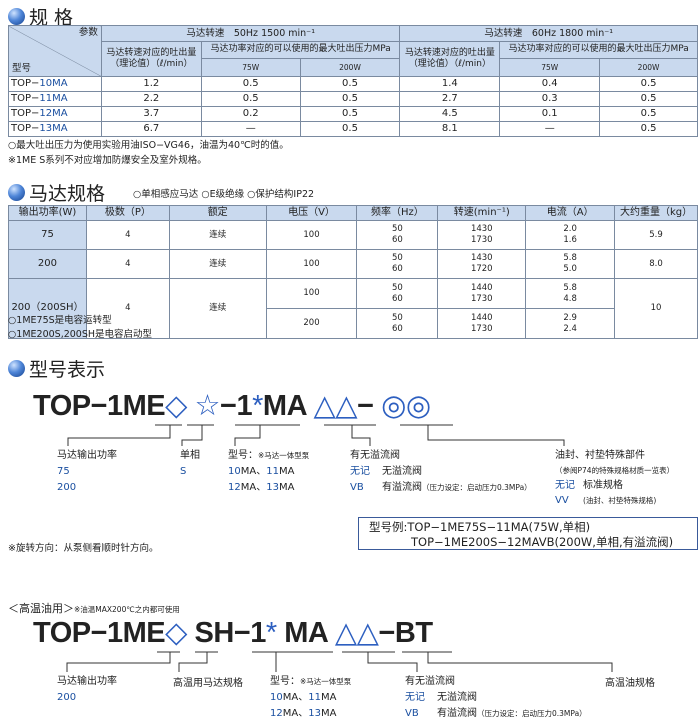 The height and width of the screenshot is (724, 700). Describe the element at coordinates (80, 334) in the screenshot. I see `motor-note-2: ○1ME200S,200SH是电容启动型` at that location.